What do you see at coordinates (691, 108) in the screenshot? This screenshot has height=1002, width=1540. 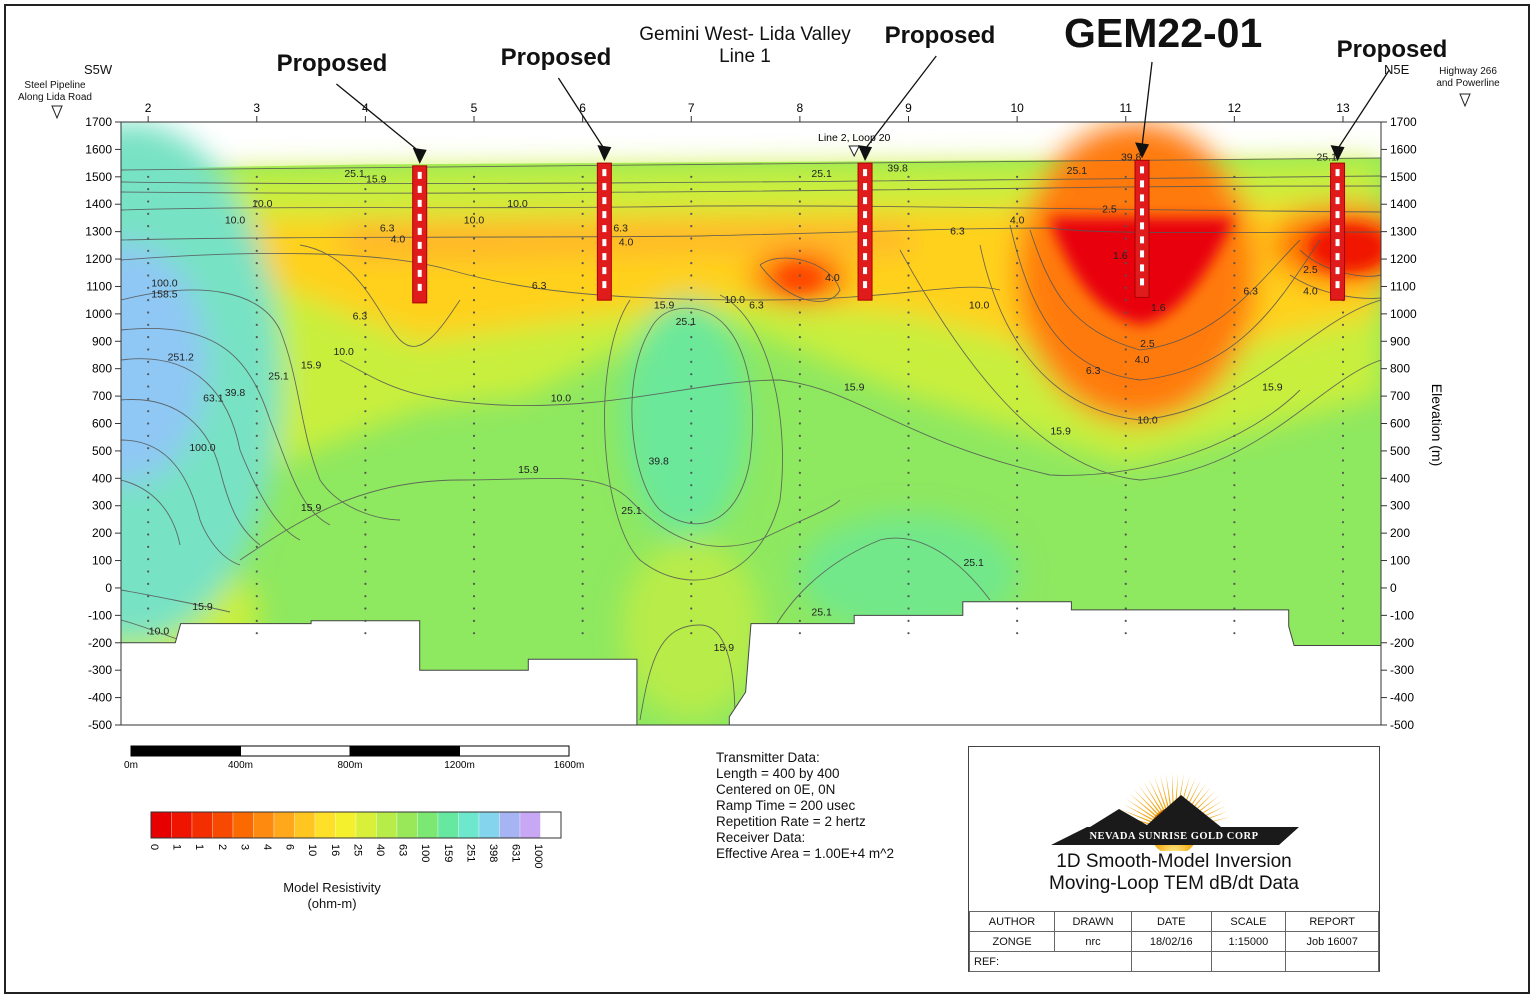 I see `x-tick-label: 7` at bounding box center [691, 108].